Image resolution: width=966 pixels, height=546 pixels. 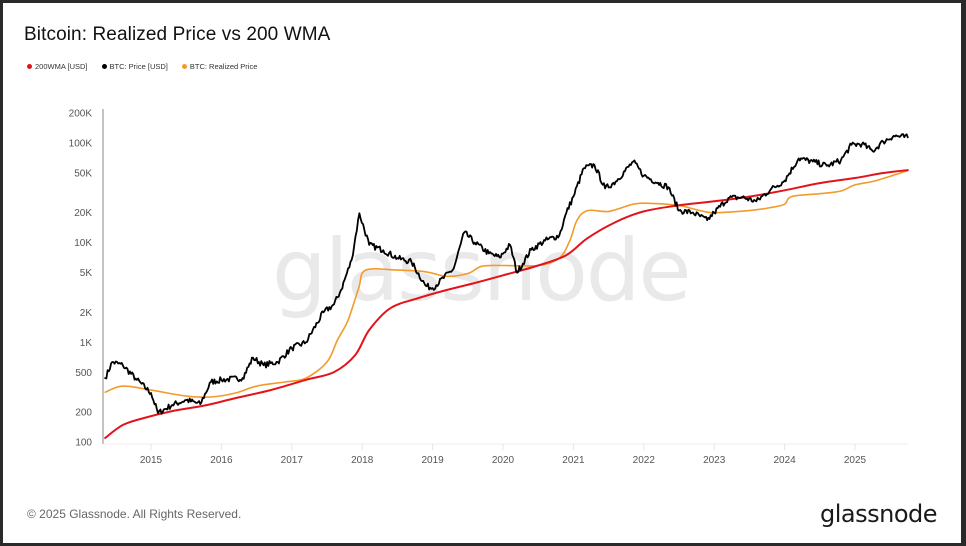 I want to click on legend-label: BTC: Price [USD], so click(x=138, y=66).